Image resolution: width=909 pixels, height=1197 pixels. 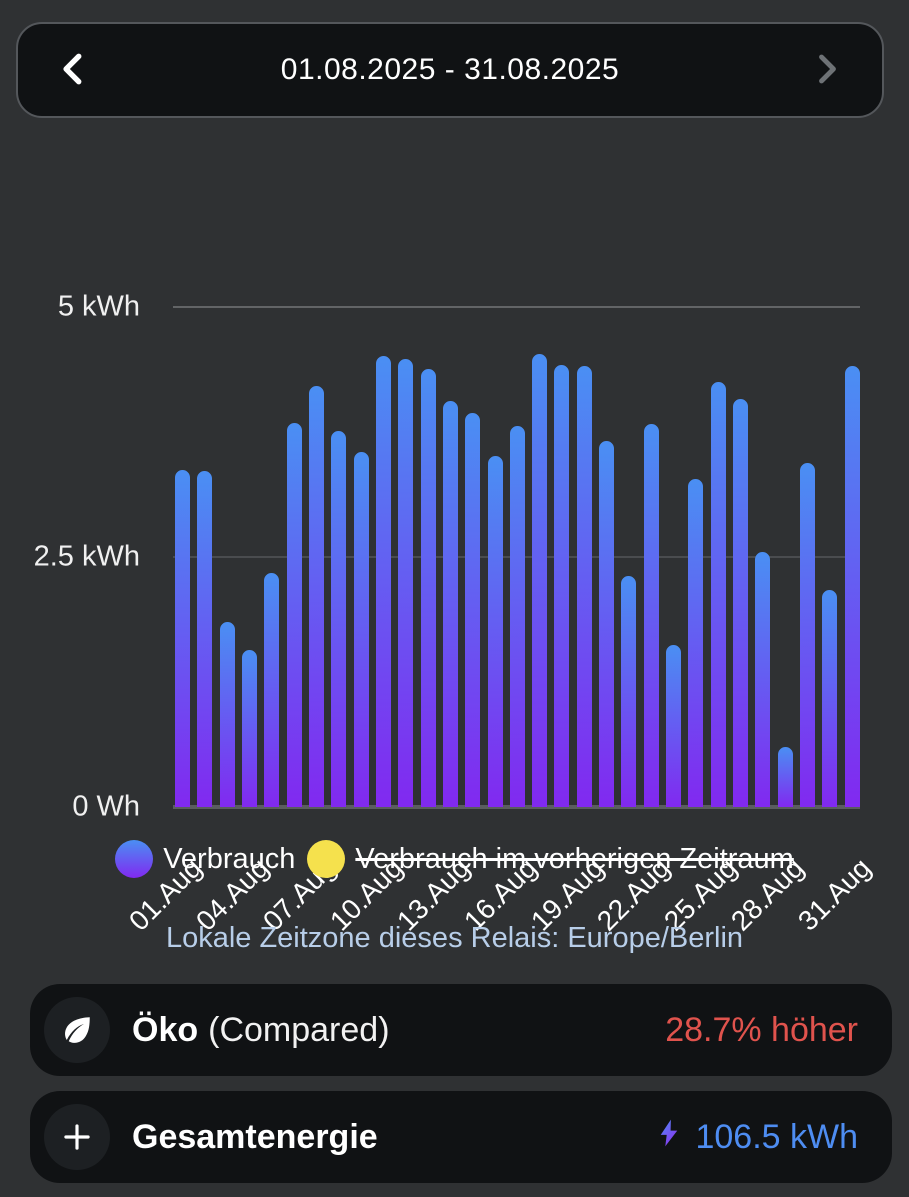 I want to click on total-energy-value: 106.5 kWh, so click(x=755, y=1137).